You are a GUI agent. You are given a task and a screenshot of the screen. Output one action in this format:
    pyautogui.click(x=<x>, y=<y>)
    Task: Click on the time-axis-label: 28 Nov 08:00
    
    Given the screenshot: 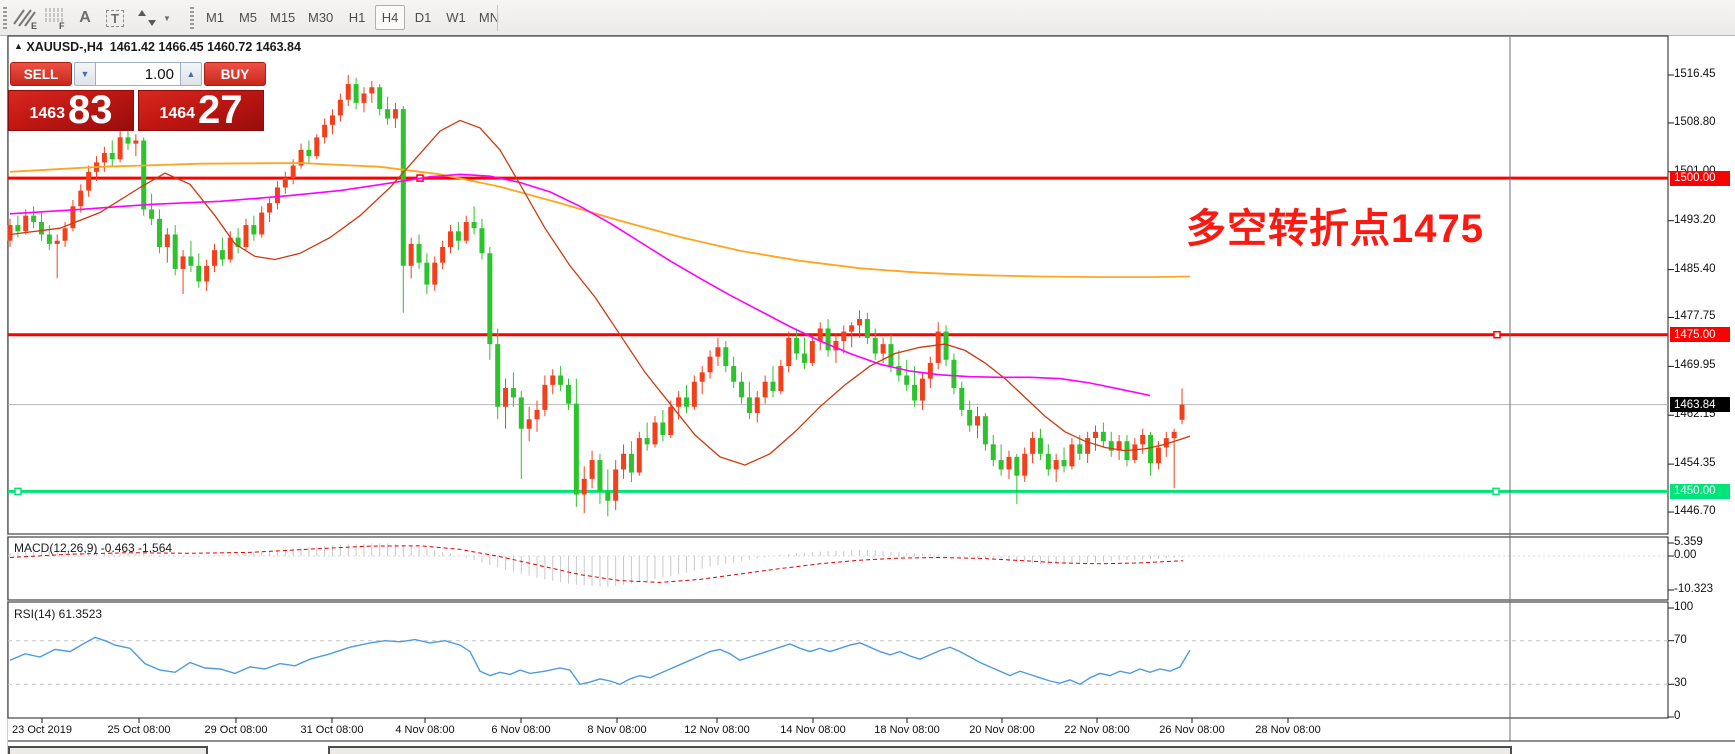 What is the action you would take?
    pyautogui.click(x=1288, y=730)
    